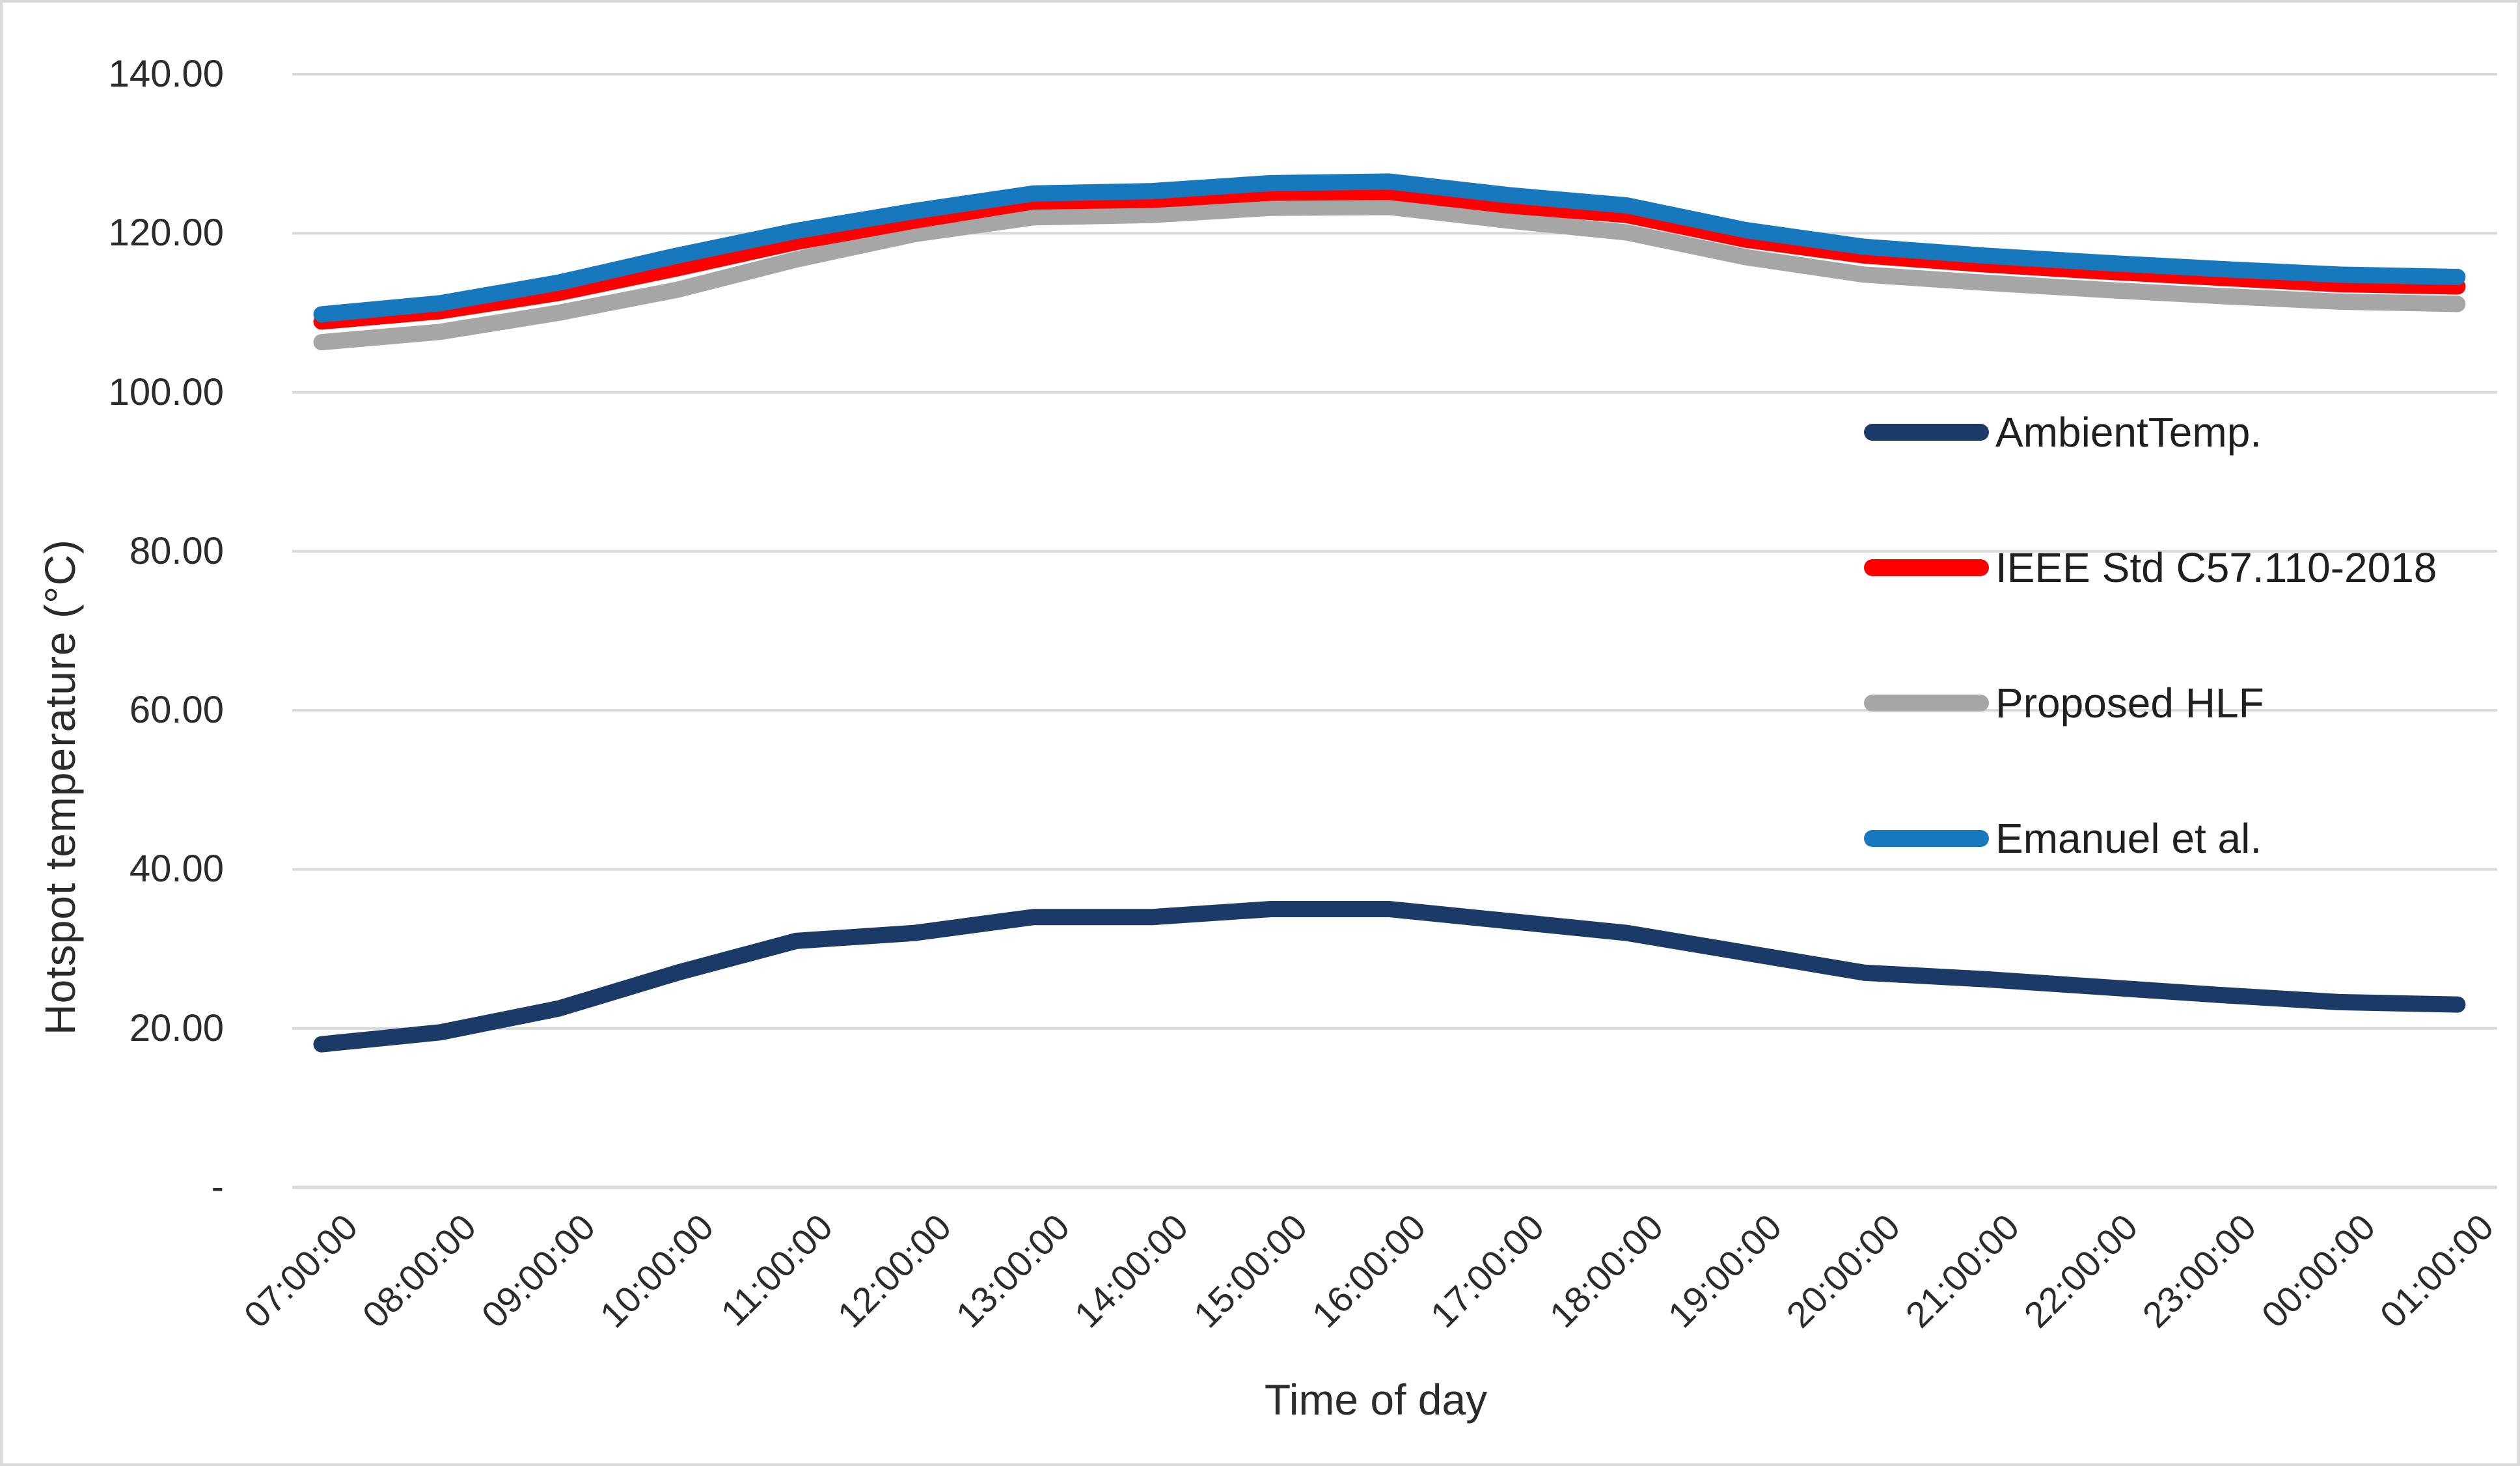 Image resolution: width=2520 pixels, height=1466 pixels. I want to click on y-axis-title: Hotspot temperature (°C), so click(60, 787).